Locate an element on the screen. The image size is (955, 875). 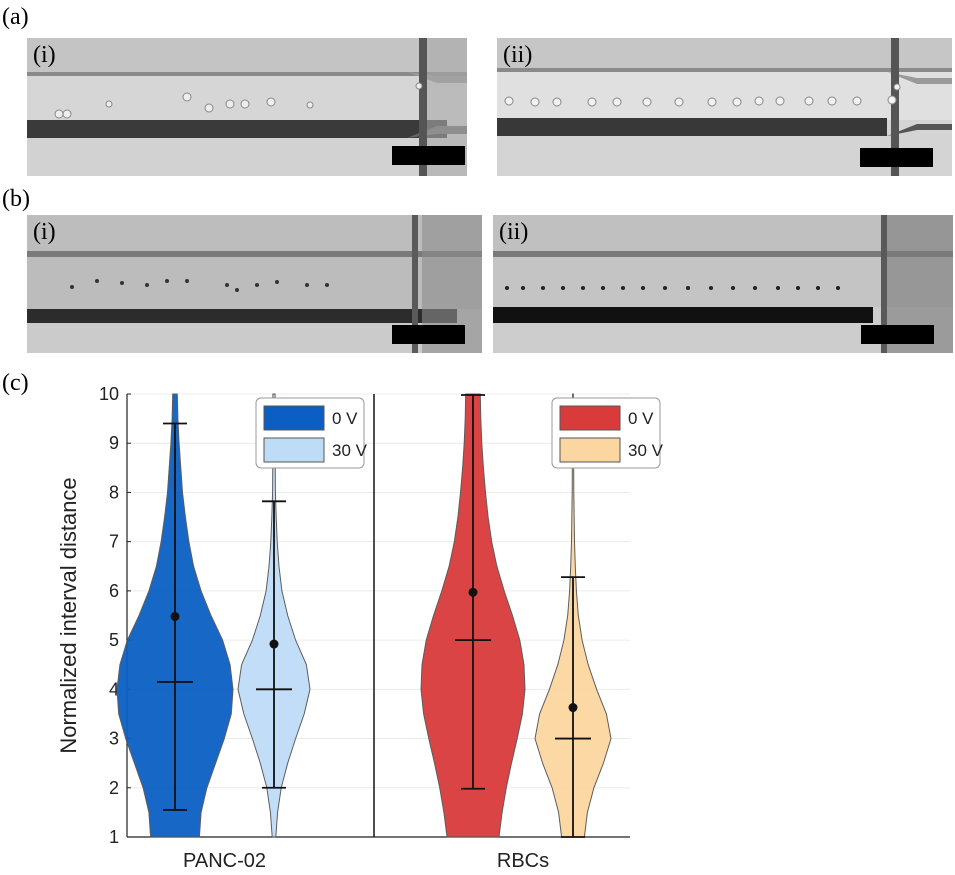
panel-c-label: (c) is located at coordinates (15, 383).